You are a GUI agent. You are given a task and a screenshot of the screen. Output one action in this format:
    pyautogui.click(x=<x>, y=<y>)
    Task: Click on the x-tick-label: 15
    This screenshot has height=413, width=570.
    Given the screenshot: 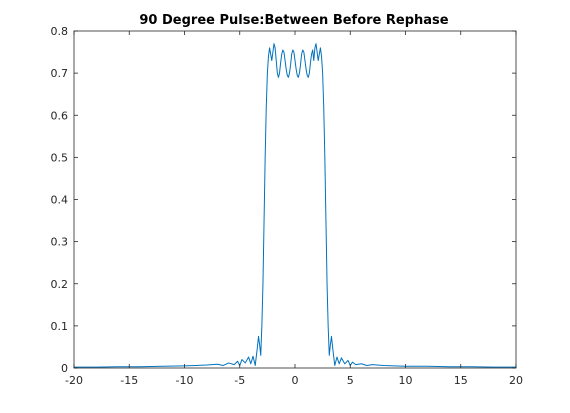 What is the action you would take?
    pyautogui.click(x=461, y=380)
    